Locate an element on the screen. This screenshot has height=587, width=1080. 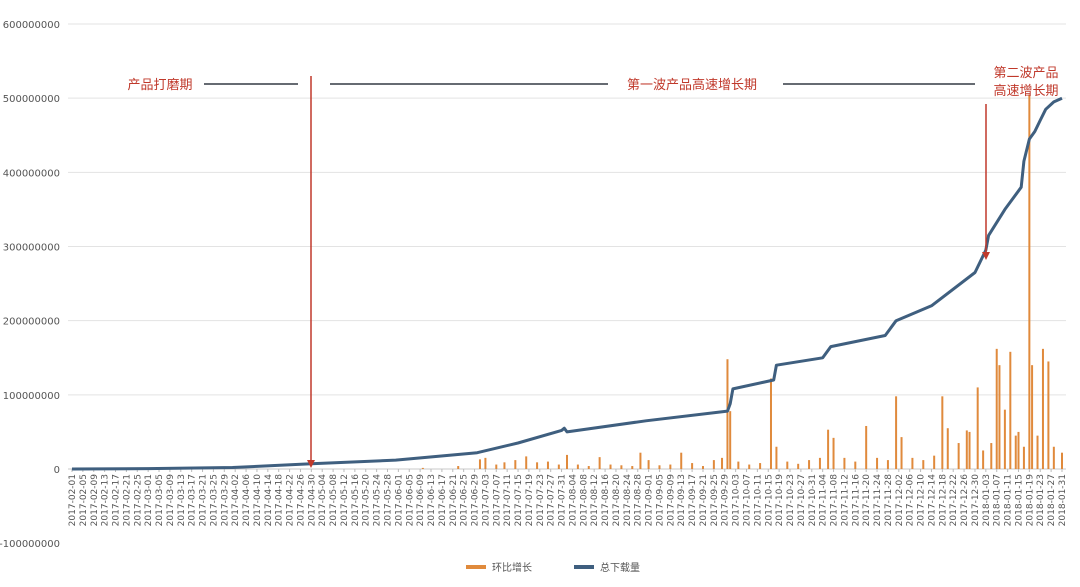
x-tick-label: 2017-03-21 is located at coordinates (204, 500).